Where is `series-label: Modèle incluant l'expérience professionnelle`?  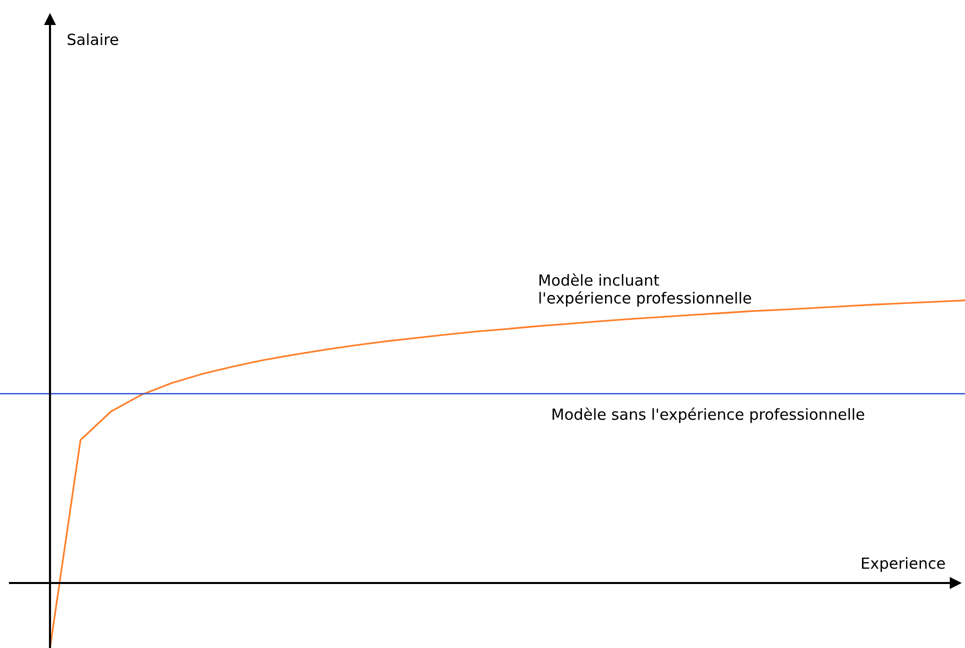
series-label: Modèle incluant l'expérience professionnelle is located at coordinates (645, 290).